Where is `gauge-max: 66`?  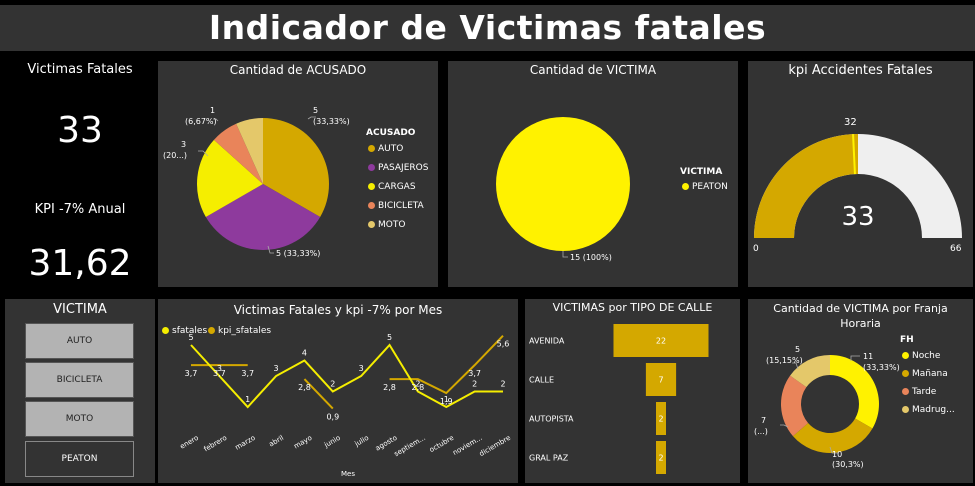
gauge-max: 66 is located at coordinates (956, 249).